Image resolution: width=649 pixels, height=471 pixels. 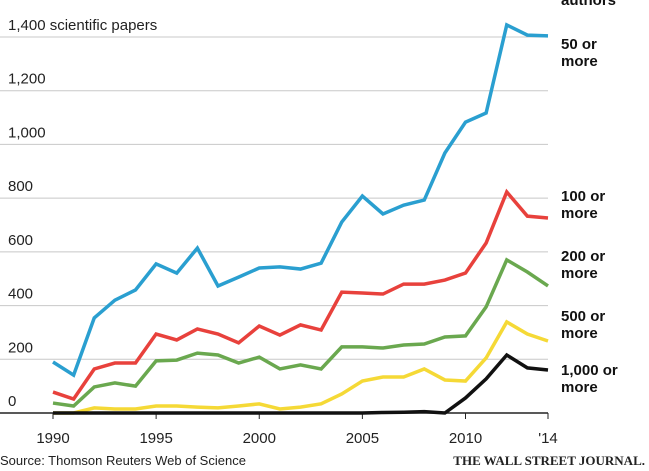 What do you see at coordinates (583, 265) in the screenshot?
I see `series-label: 200 or more` at bounding box center [583, 265].